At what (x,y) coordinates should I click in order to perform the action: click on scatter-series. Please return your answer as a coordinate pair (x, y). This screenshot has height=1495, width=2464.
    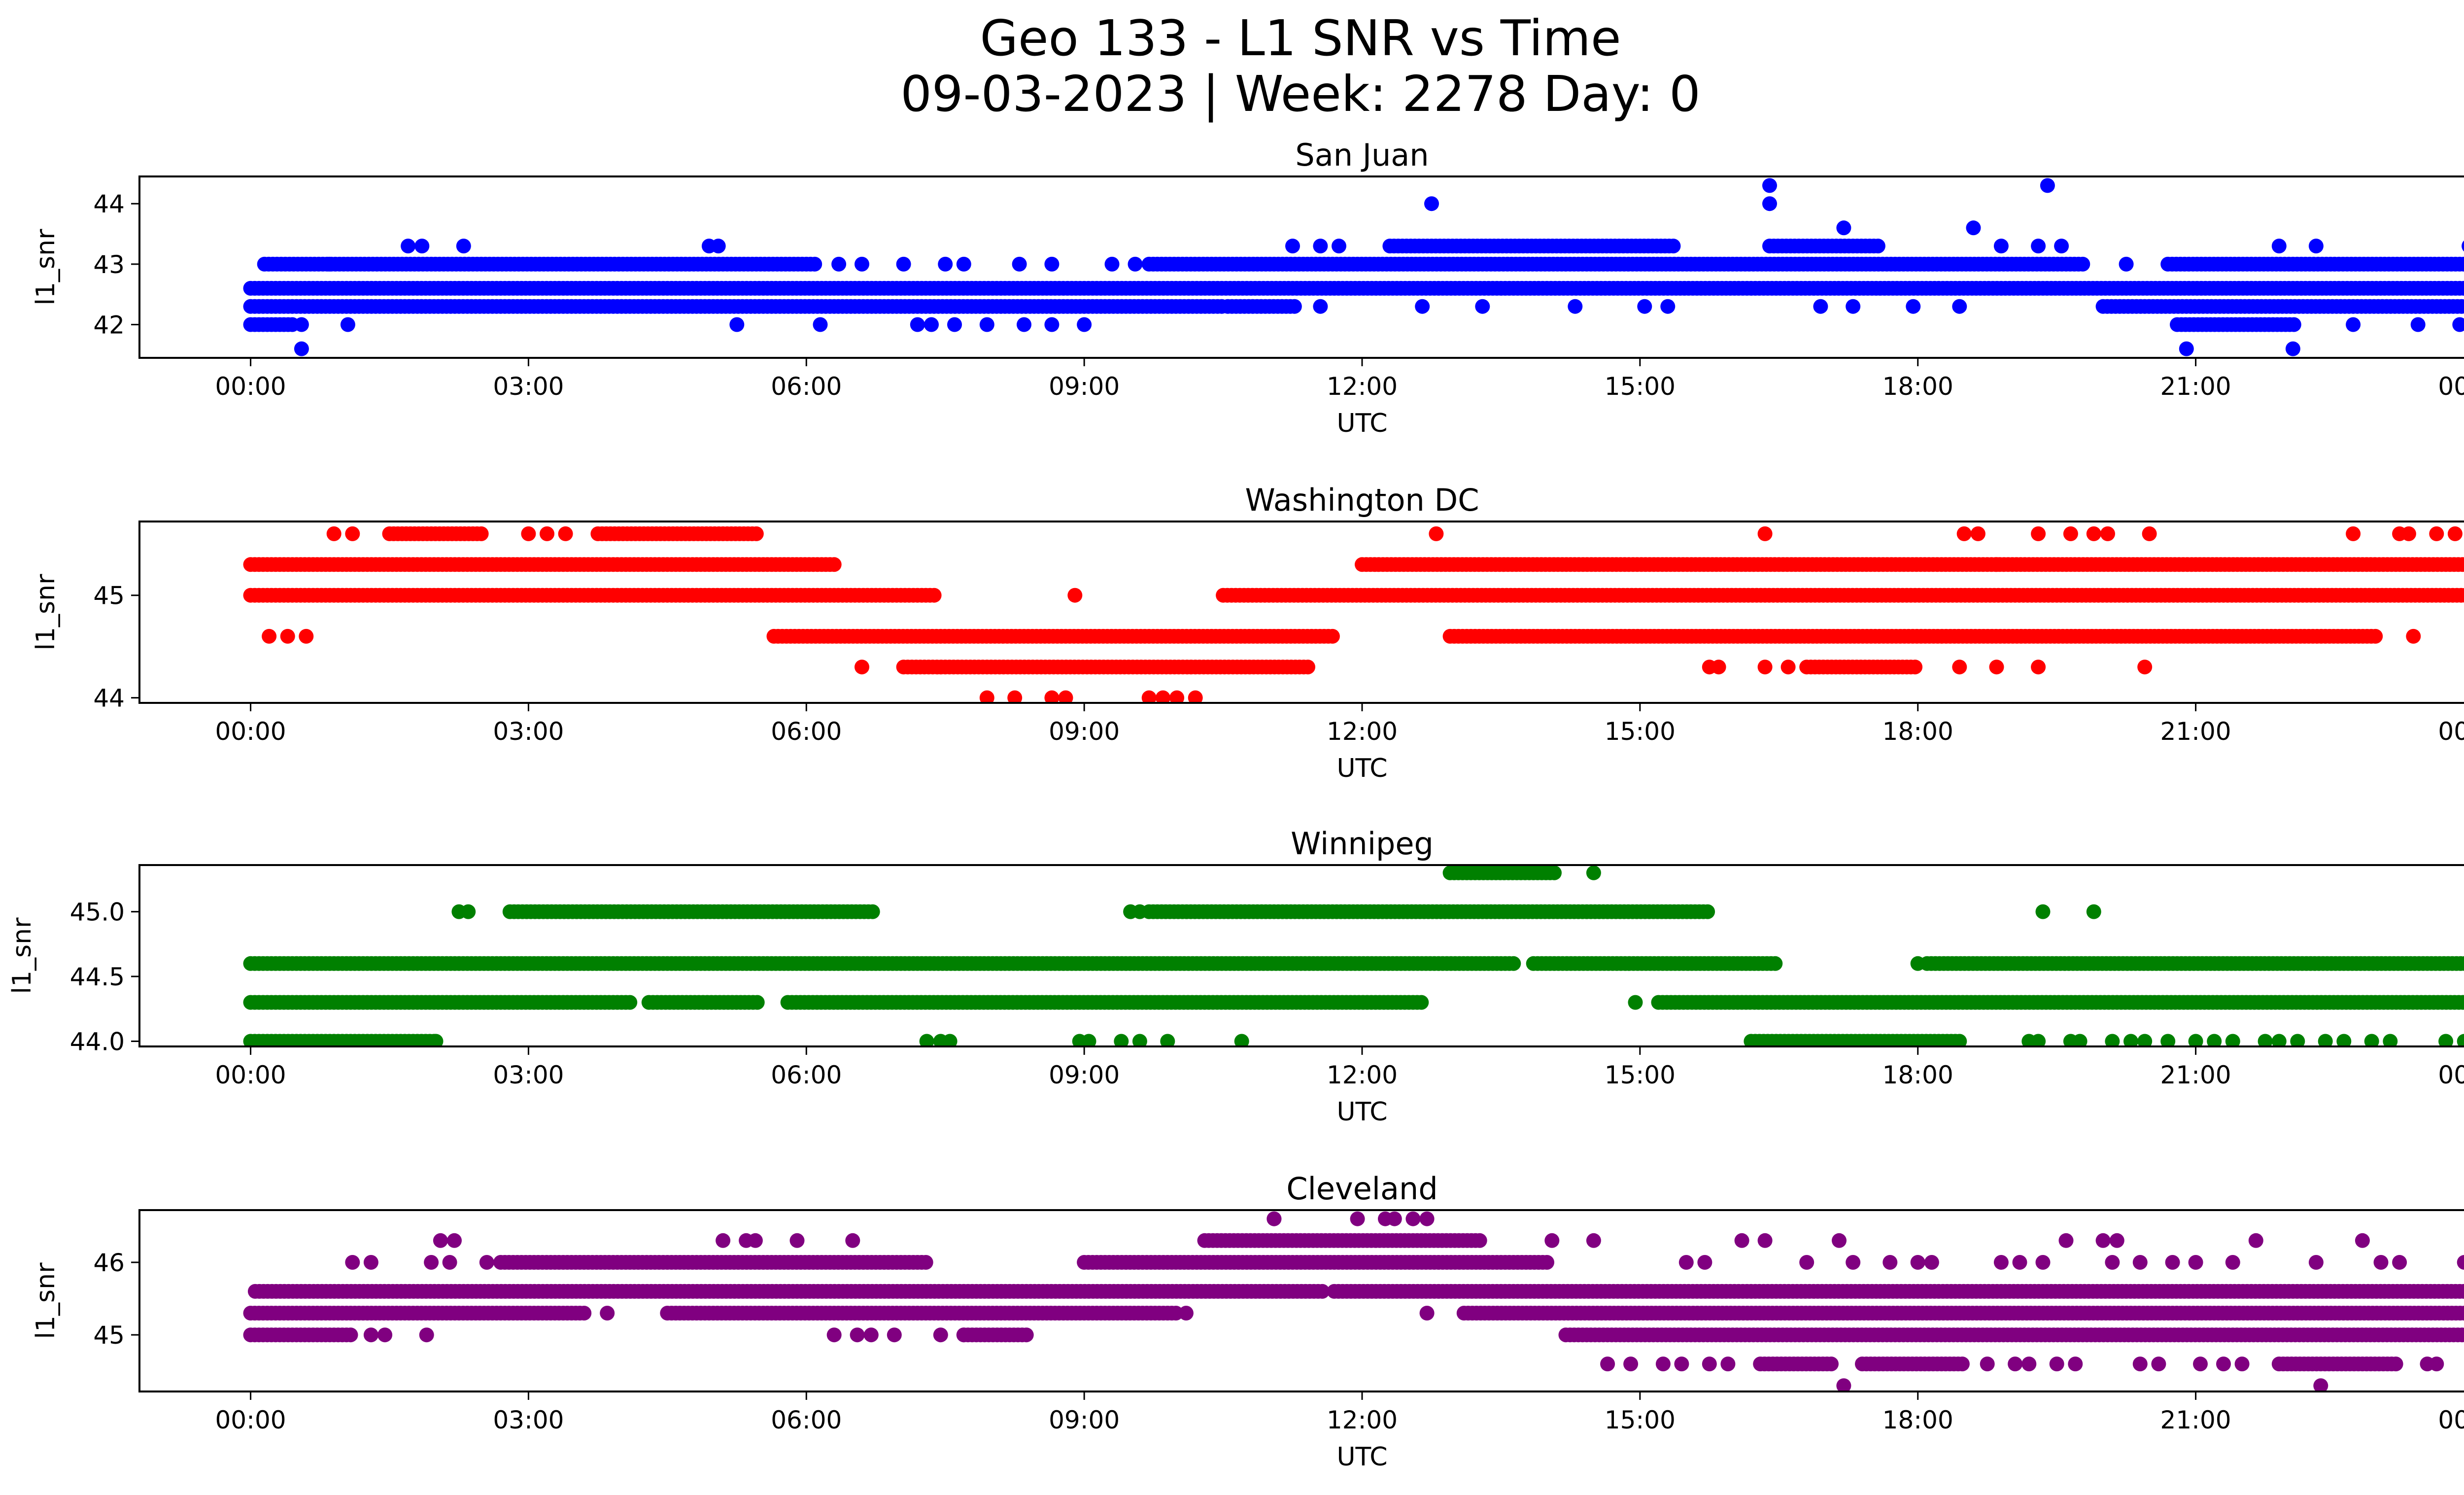
    Looking at the image, I should click on (1353, 614).